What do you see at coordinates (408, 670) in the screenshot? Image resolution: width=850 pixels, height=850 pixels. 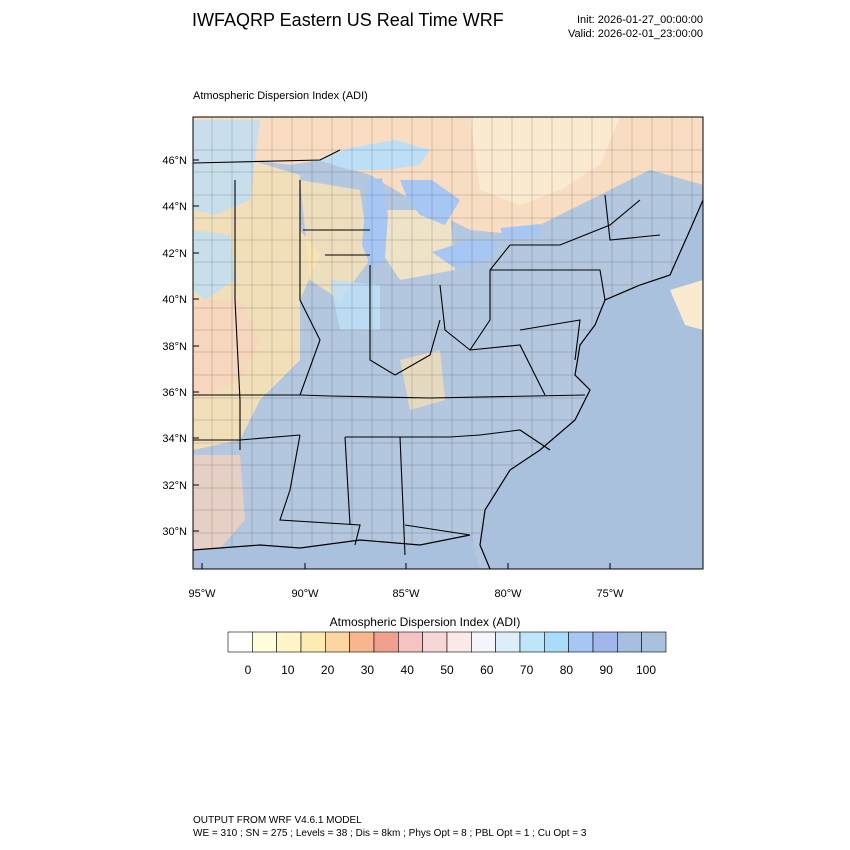 I see `colorbar-tick-label: 40` at bounding box center [408, 670].